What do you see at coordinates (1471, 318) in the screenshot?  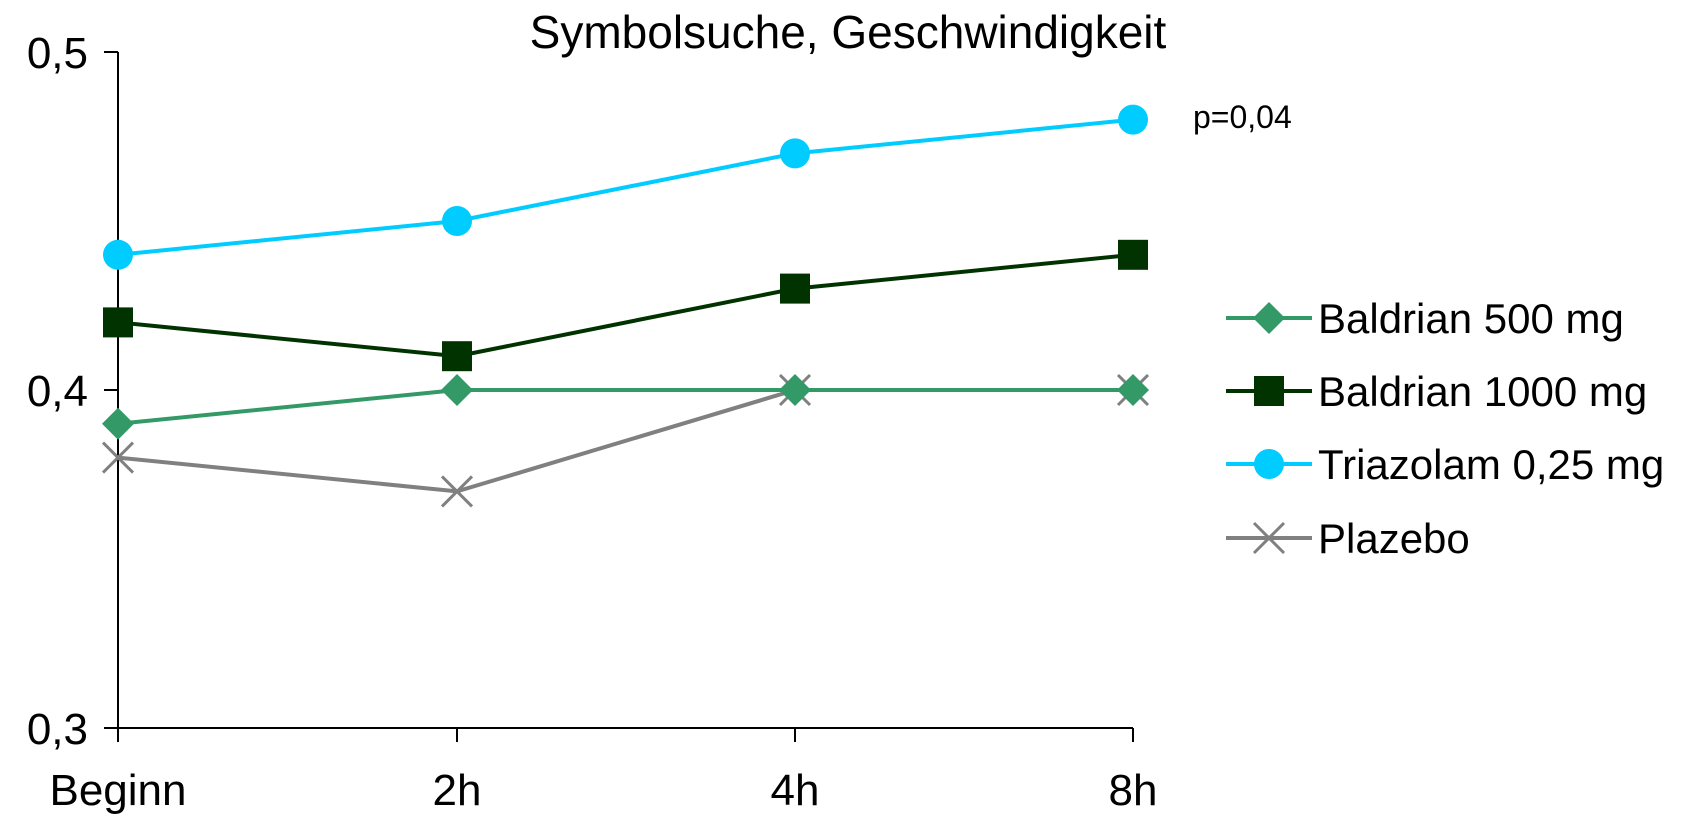 I see `legend-label: Baldrian 500 mg` at bounding box center [1471, 318].